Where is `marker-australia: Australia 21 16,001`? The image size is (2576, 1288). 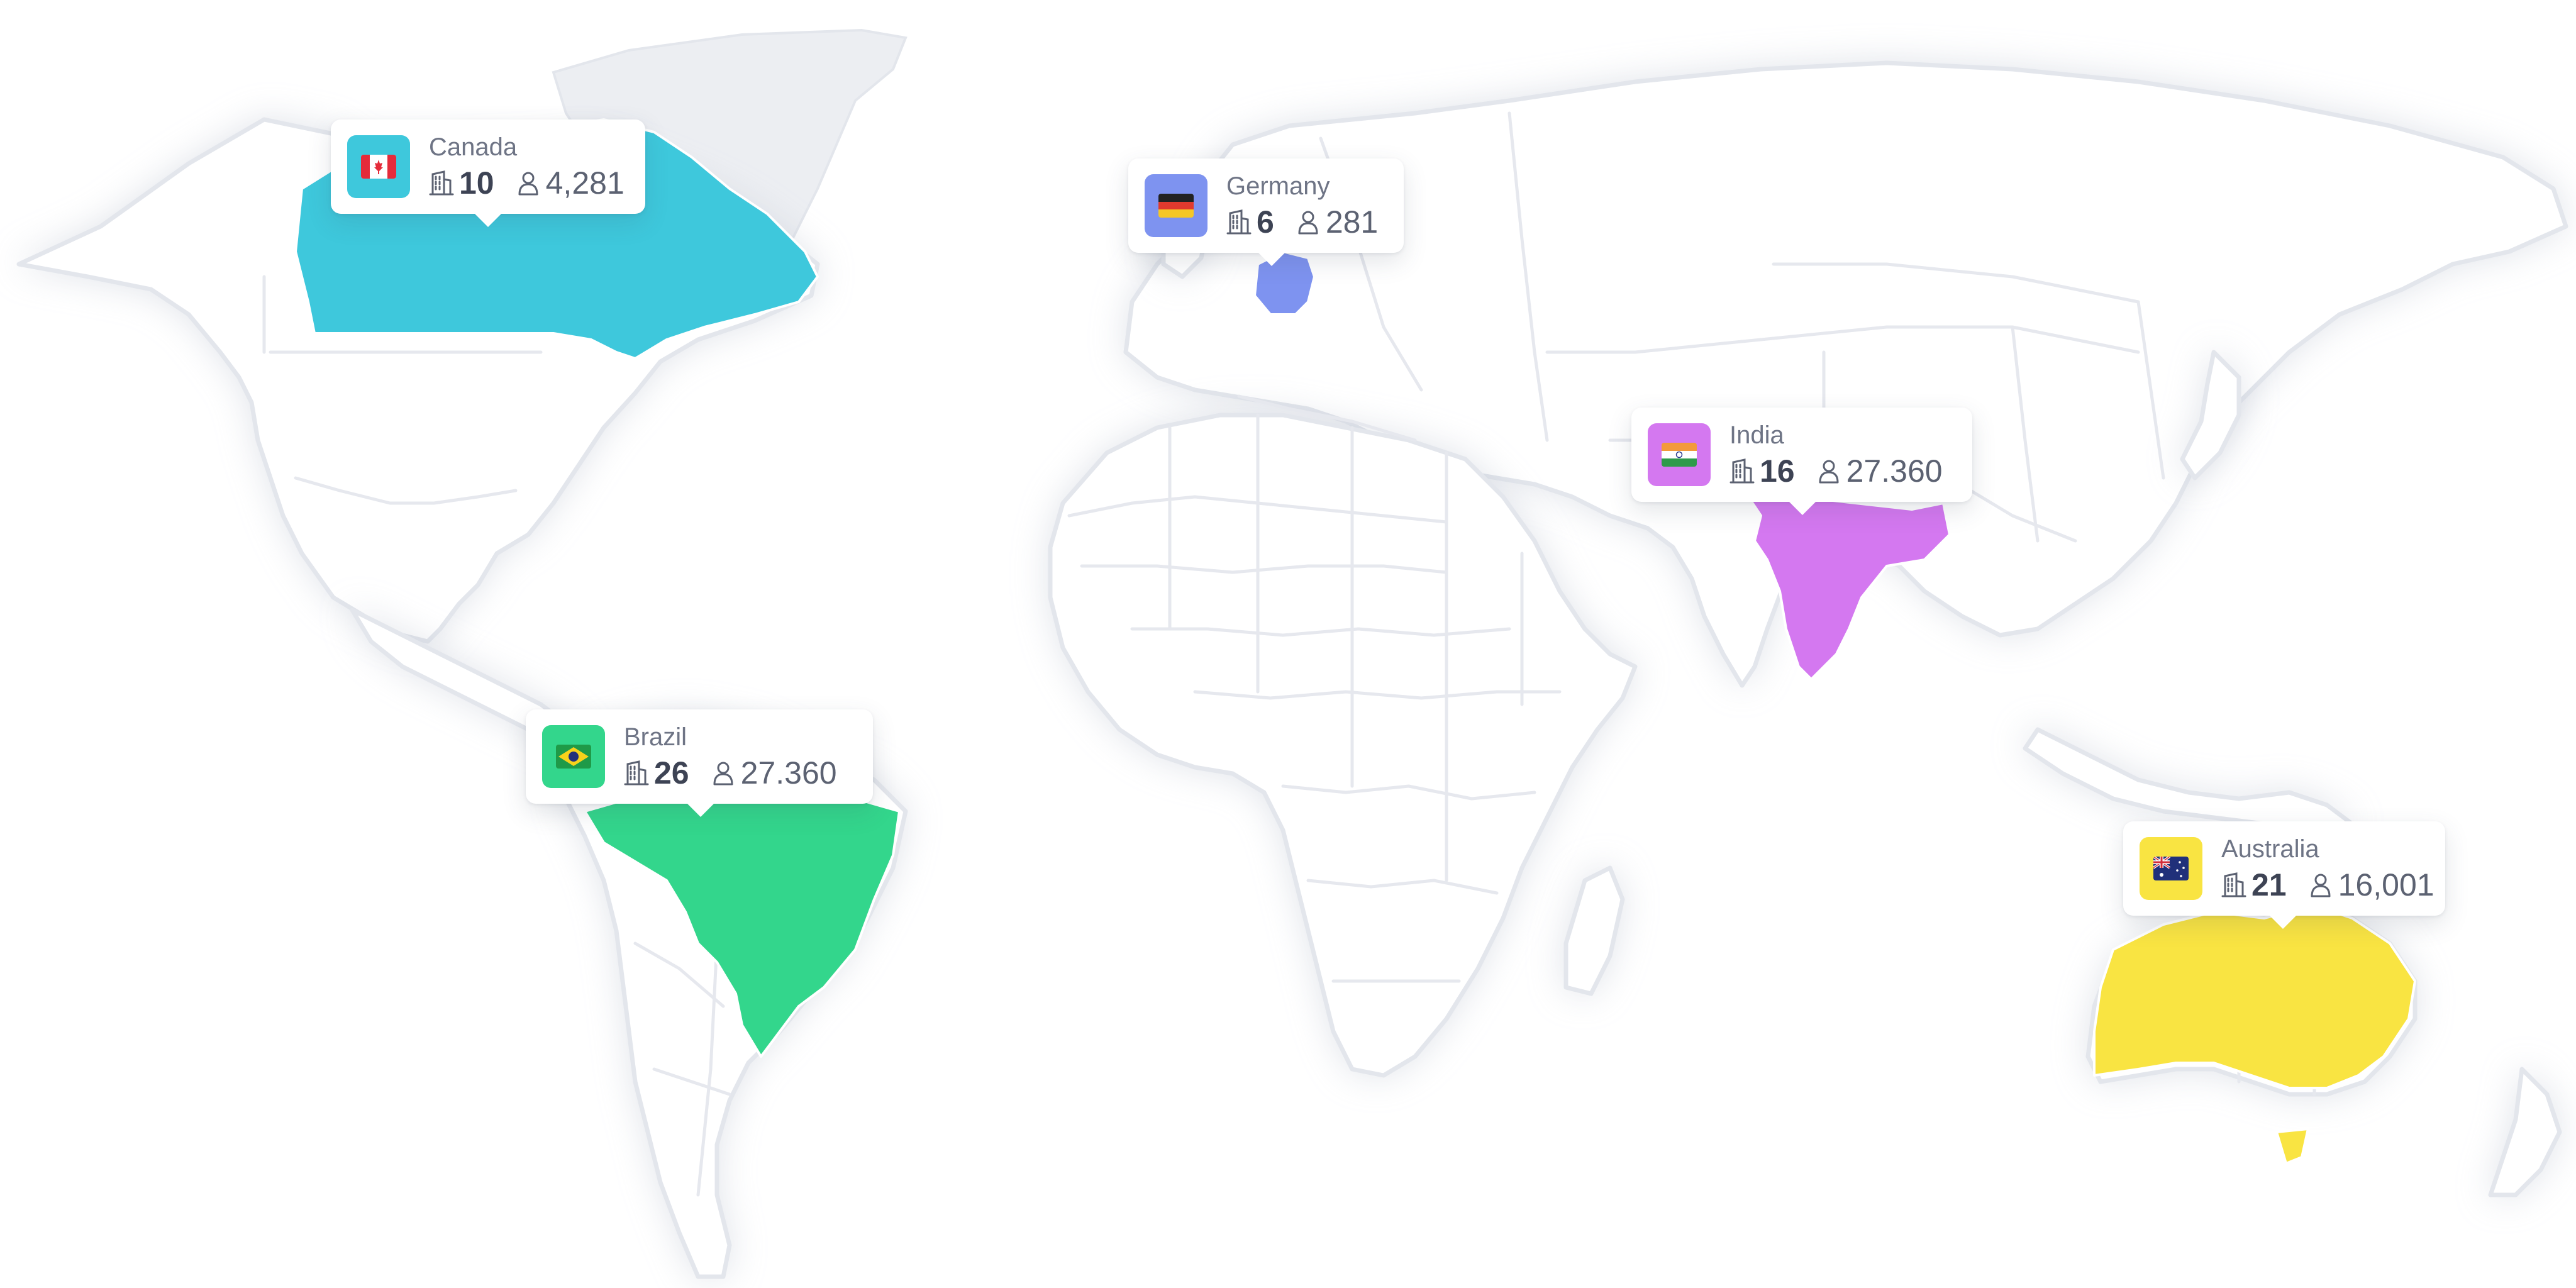
marker-australia: Australia 21 16,001 is located at coordinates (2284, 868).